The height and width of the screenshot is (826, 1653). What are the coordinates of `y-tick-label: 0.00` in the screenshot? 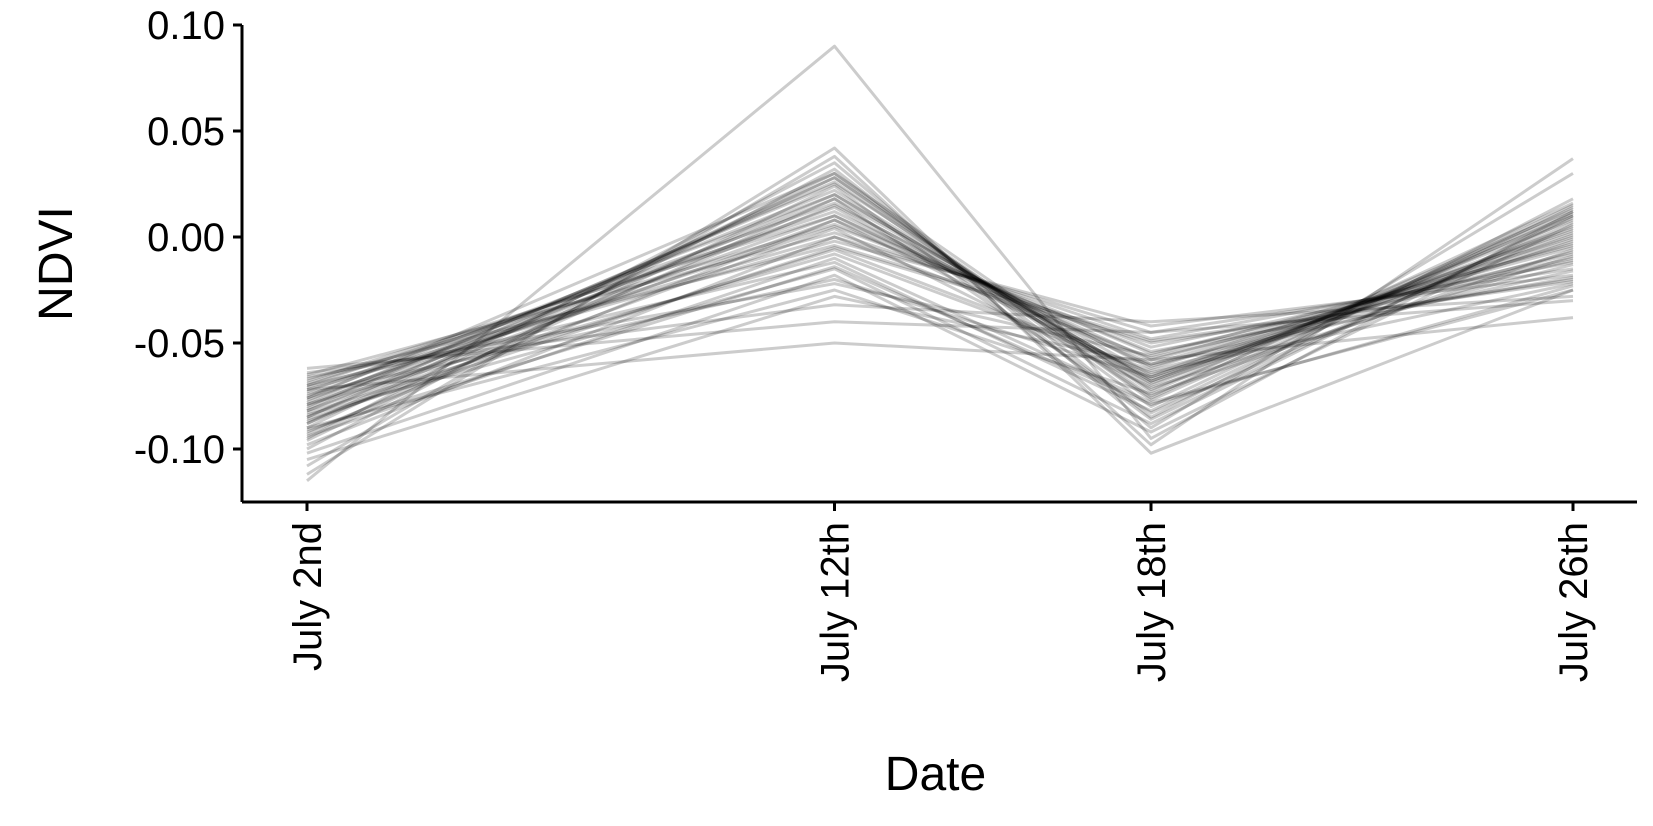 It's located at (186, 238).